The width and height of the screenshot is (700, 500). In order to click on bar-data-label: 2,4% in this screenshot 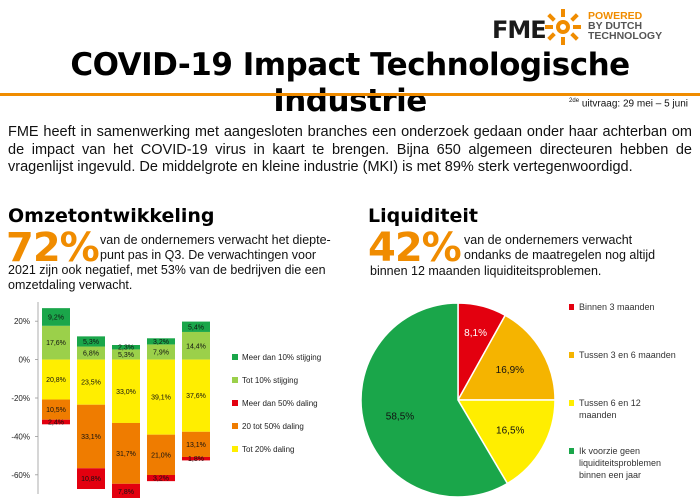, I will do `click(56, 423)`.